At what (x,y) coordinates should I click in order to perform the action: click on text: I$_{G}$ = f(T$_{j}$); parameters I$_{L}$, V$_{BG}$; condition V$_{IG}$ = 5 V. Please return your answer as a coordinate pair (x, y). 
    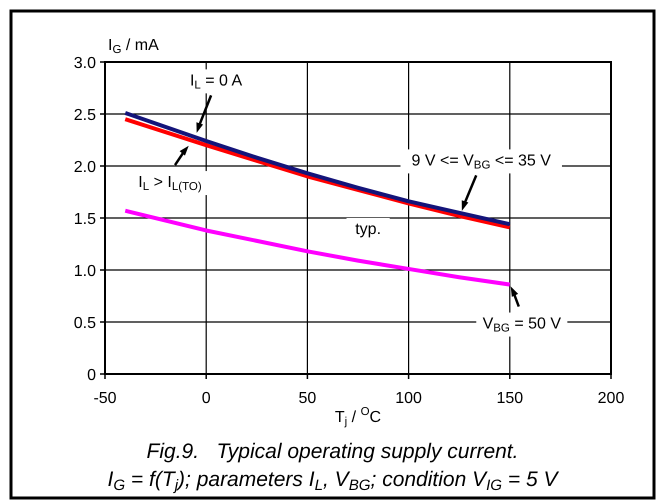
    Looking at the image, I should click on (332, 481).